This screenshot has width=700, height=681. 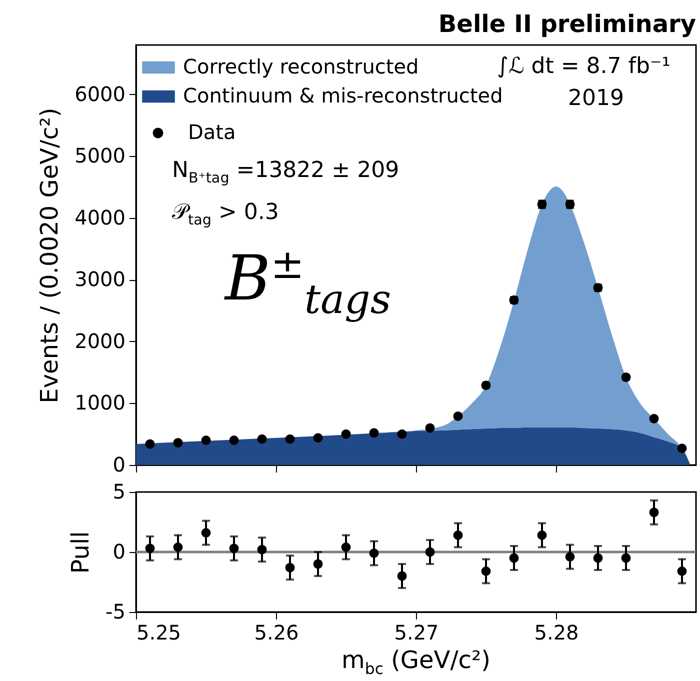 What do you see at coordinates (416, 632) in the screenshot?
I see `x-tick-label: 5.27` at bounding box center [416, 632].